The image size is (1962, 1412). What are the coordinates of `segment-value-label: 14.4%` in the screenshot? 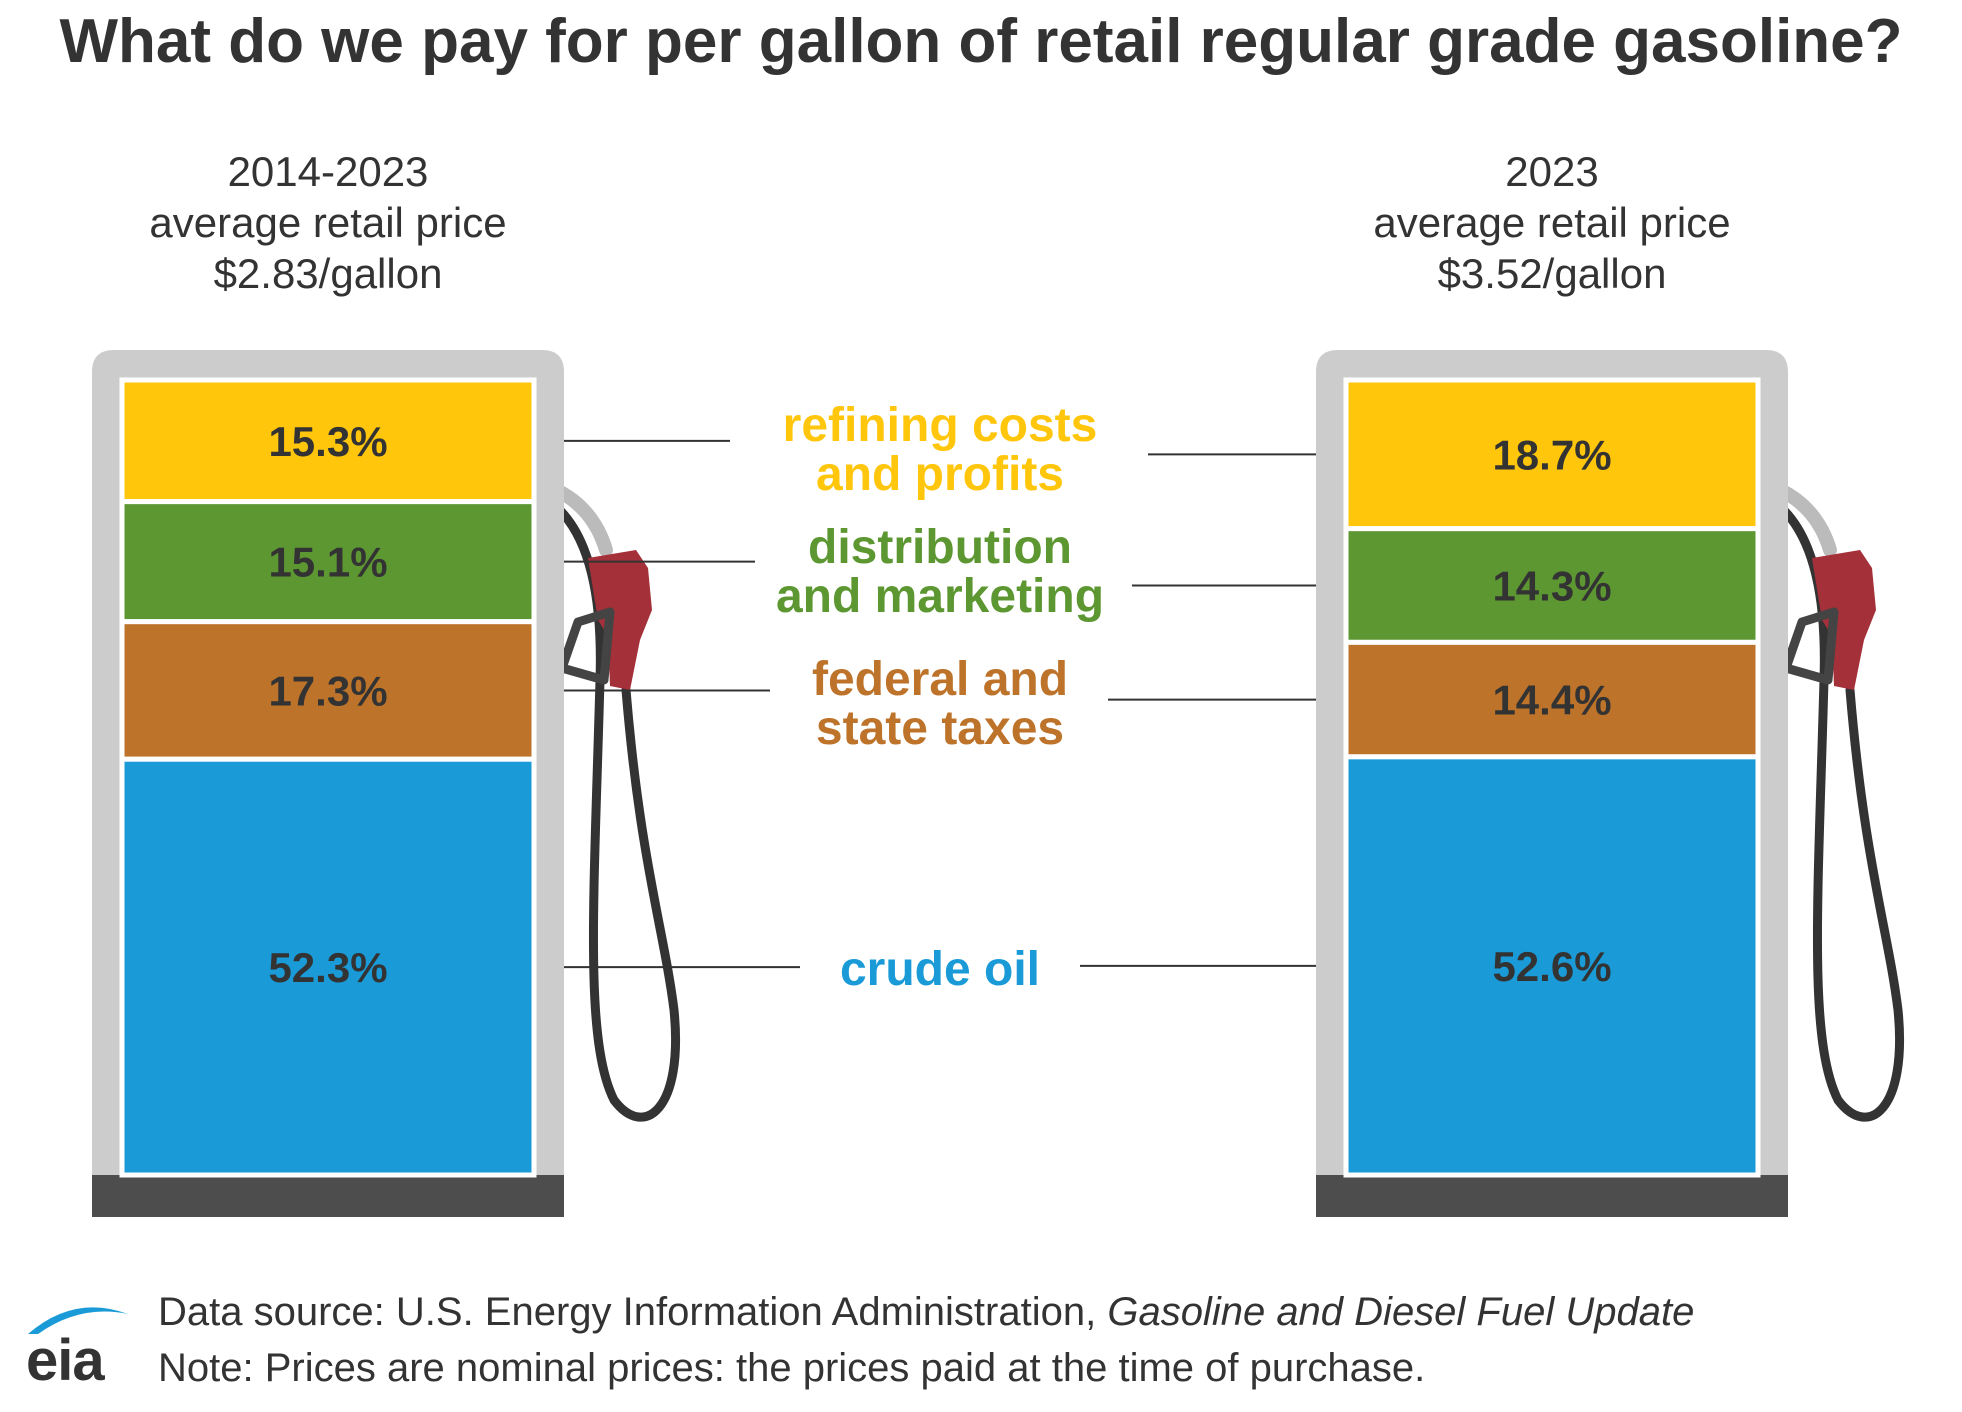 It's located at (1551, 700).